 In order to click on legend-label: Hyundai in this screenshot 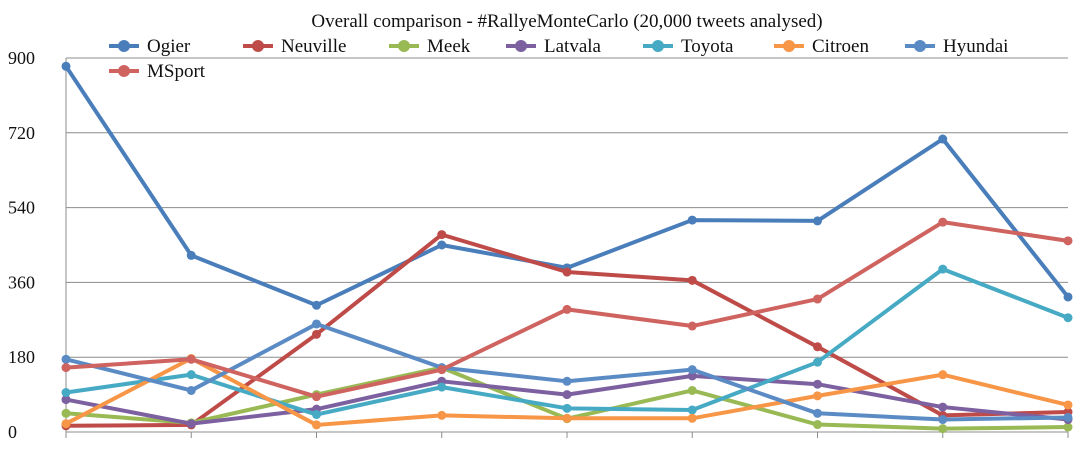, I will do `click(975, 46)`.